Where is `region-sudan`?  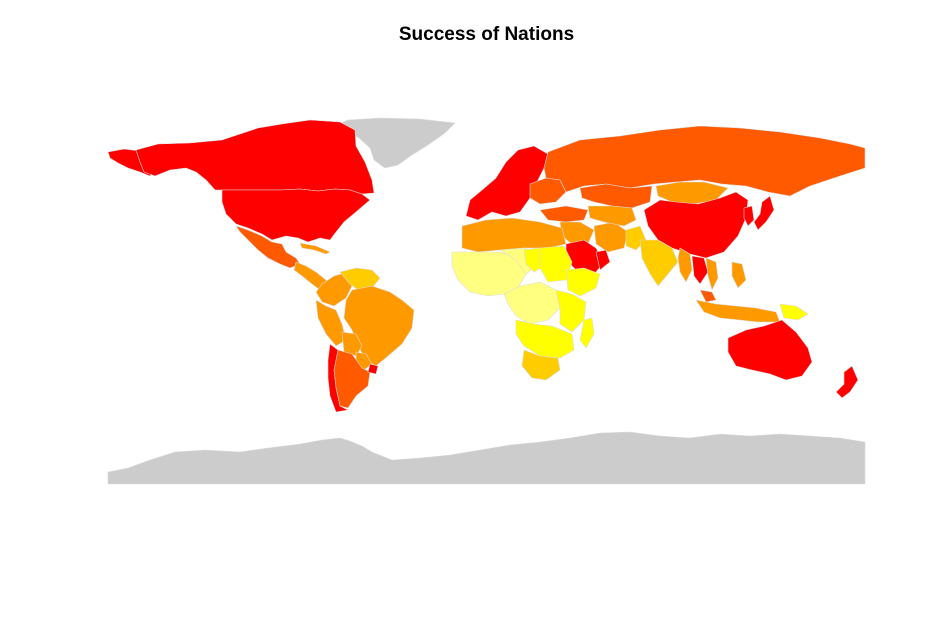 region-sudan is located at coordinates (556, 264).